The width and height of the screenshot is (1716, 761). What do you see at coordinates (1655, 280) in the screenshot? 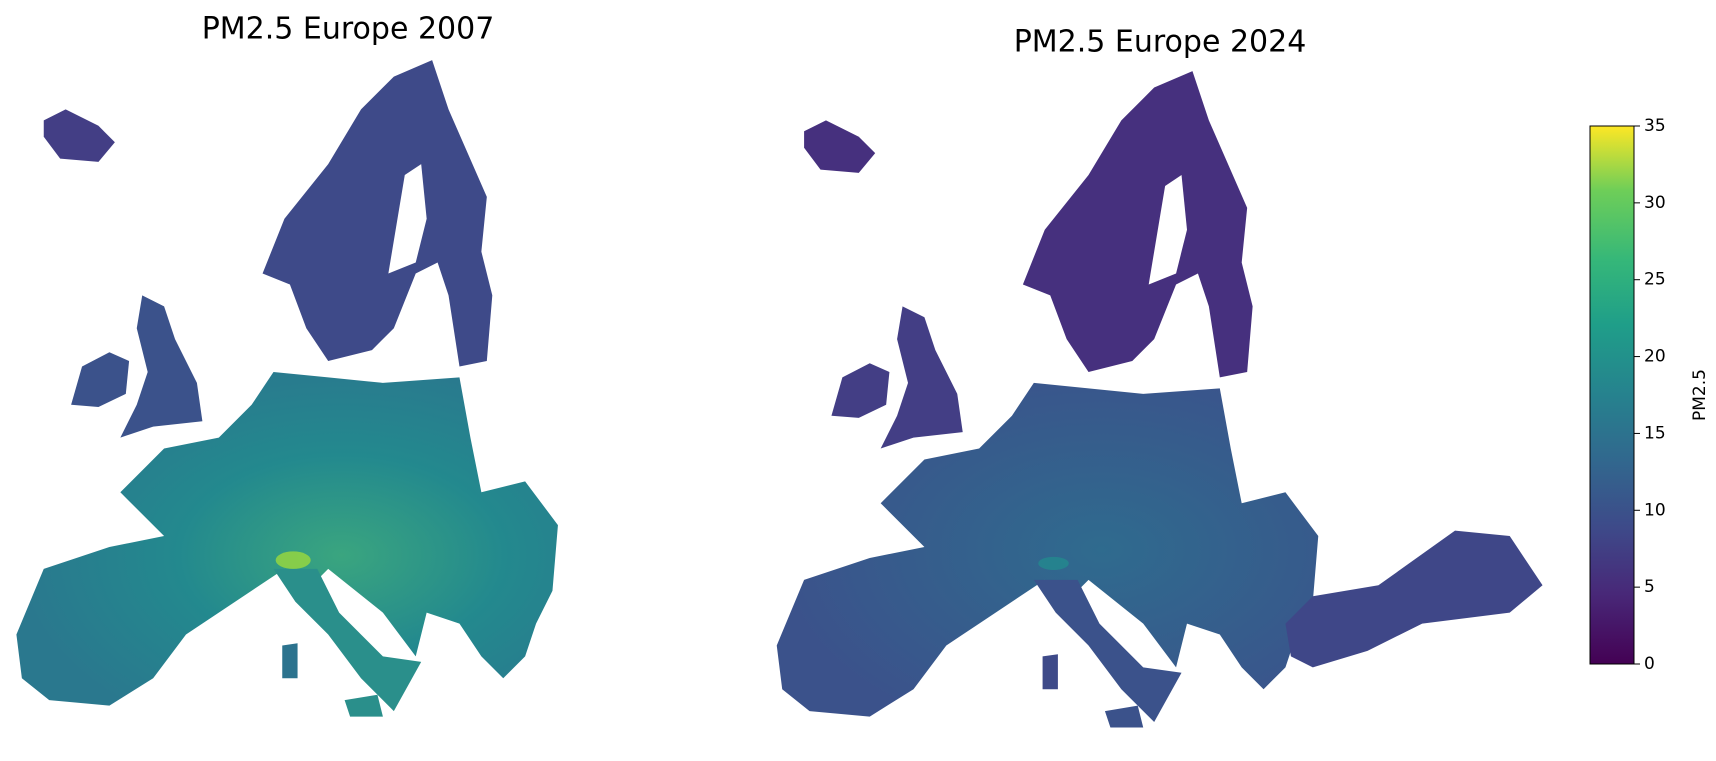
I see `tick-label: 25` at bounding box center [1655, 280].